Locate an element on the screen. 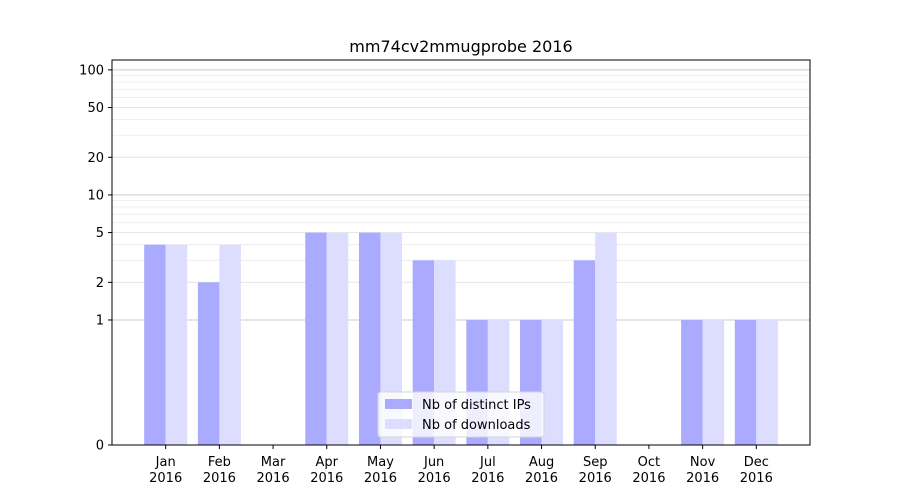 This screenshot has width=900, height=500. bar-downloads-dec is located at coordinates (767, 382).